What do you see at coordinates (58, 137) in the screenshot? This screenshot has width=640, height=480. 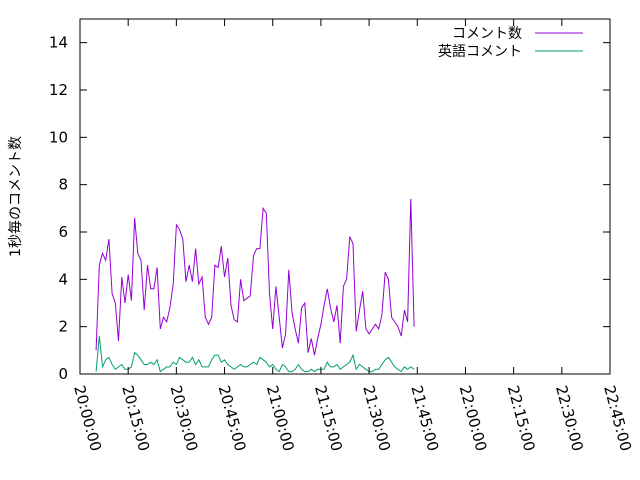 I see `y-tick-label: 10` at bounding box center [58, 137].